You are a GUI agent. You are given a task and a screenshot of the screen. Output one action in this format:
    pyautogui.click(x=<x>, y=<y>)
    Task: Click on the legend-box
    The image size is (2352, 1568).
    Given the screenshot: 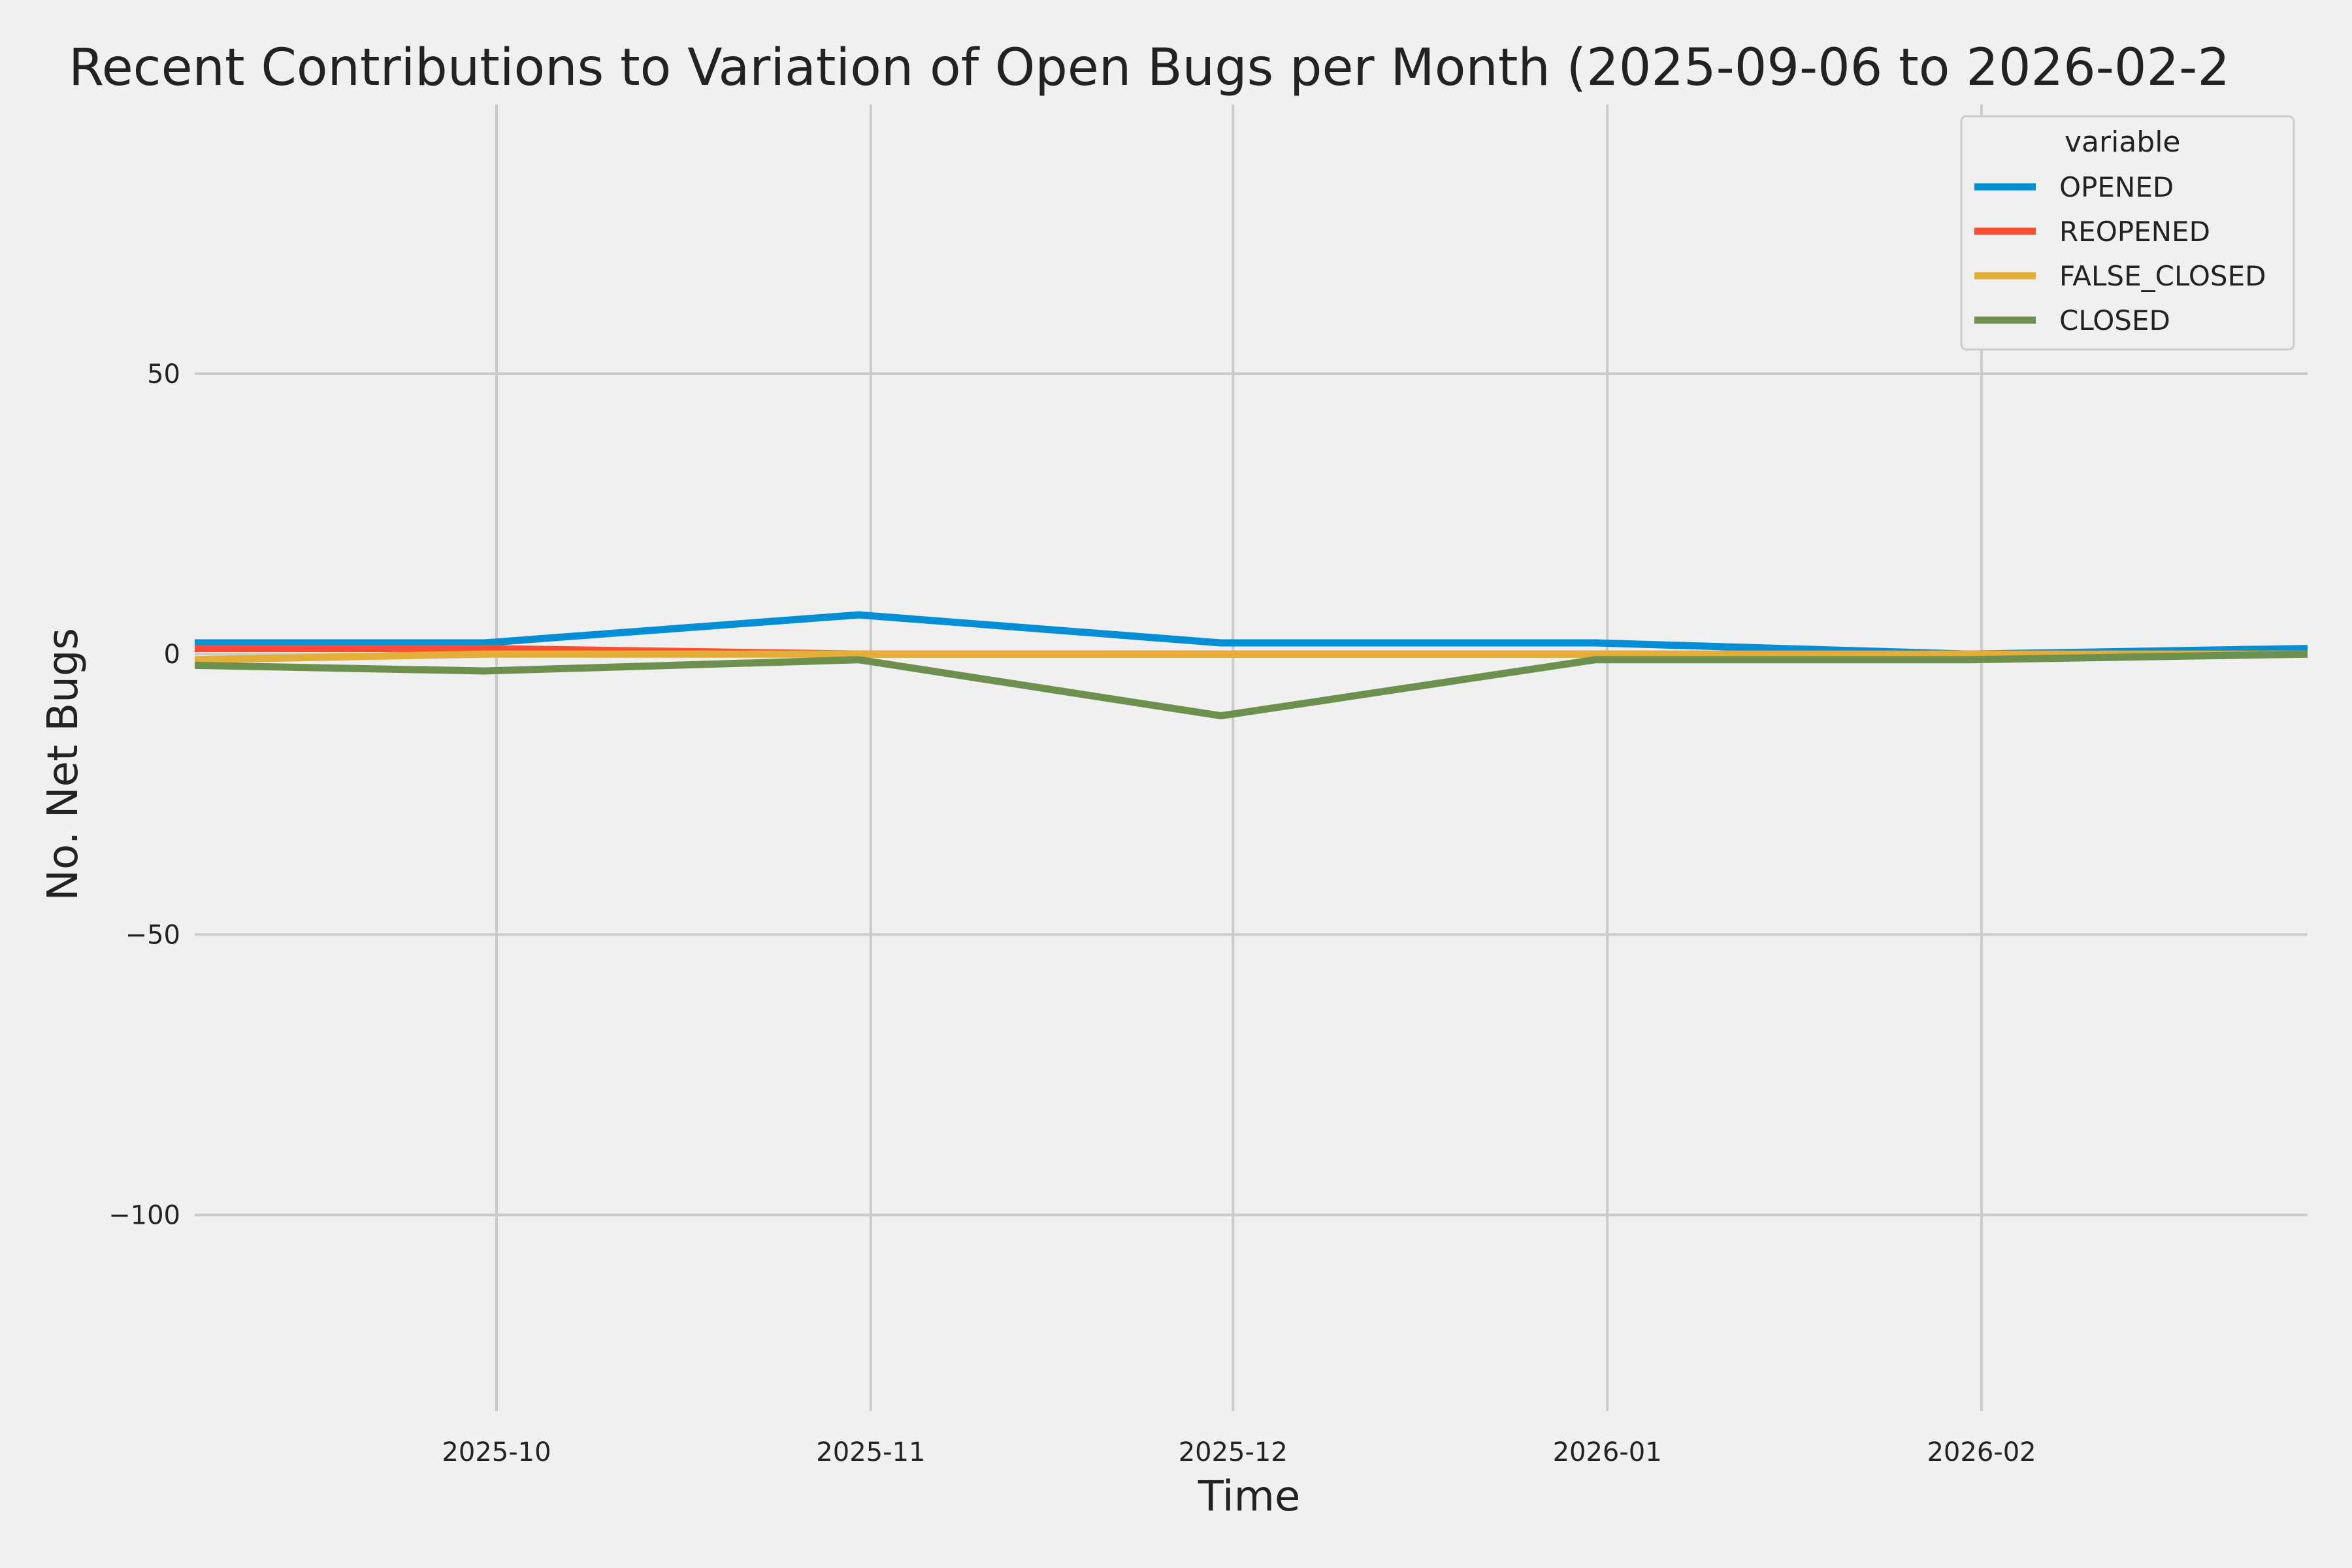 What is the action you would take?
    pyautogui.click(x=2127, y=233)
    